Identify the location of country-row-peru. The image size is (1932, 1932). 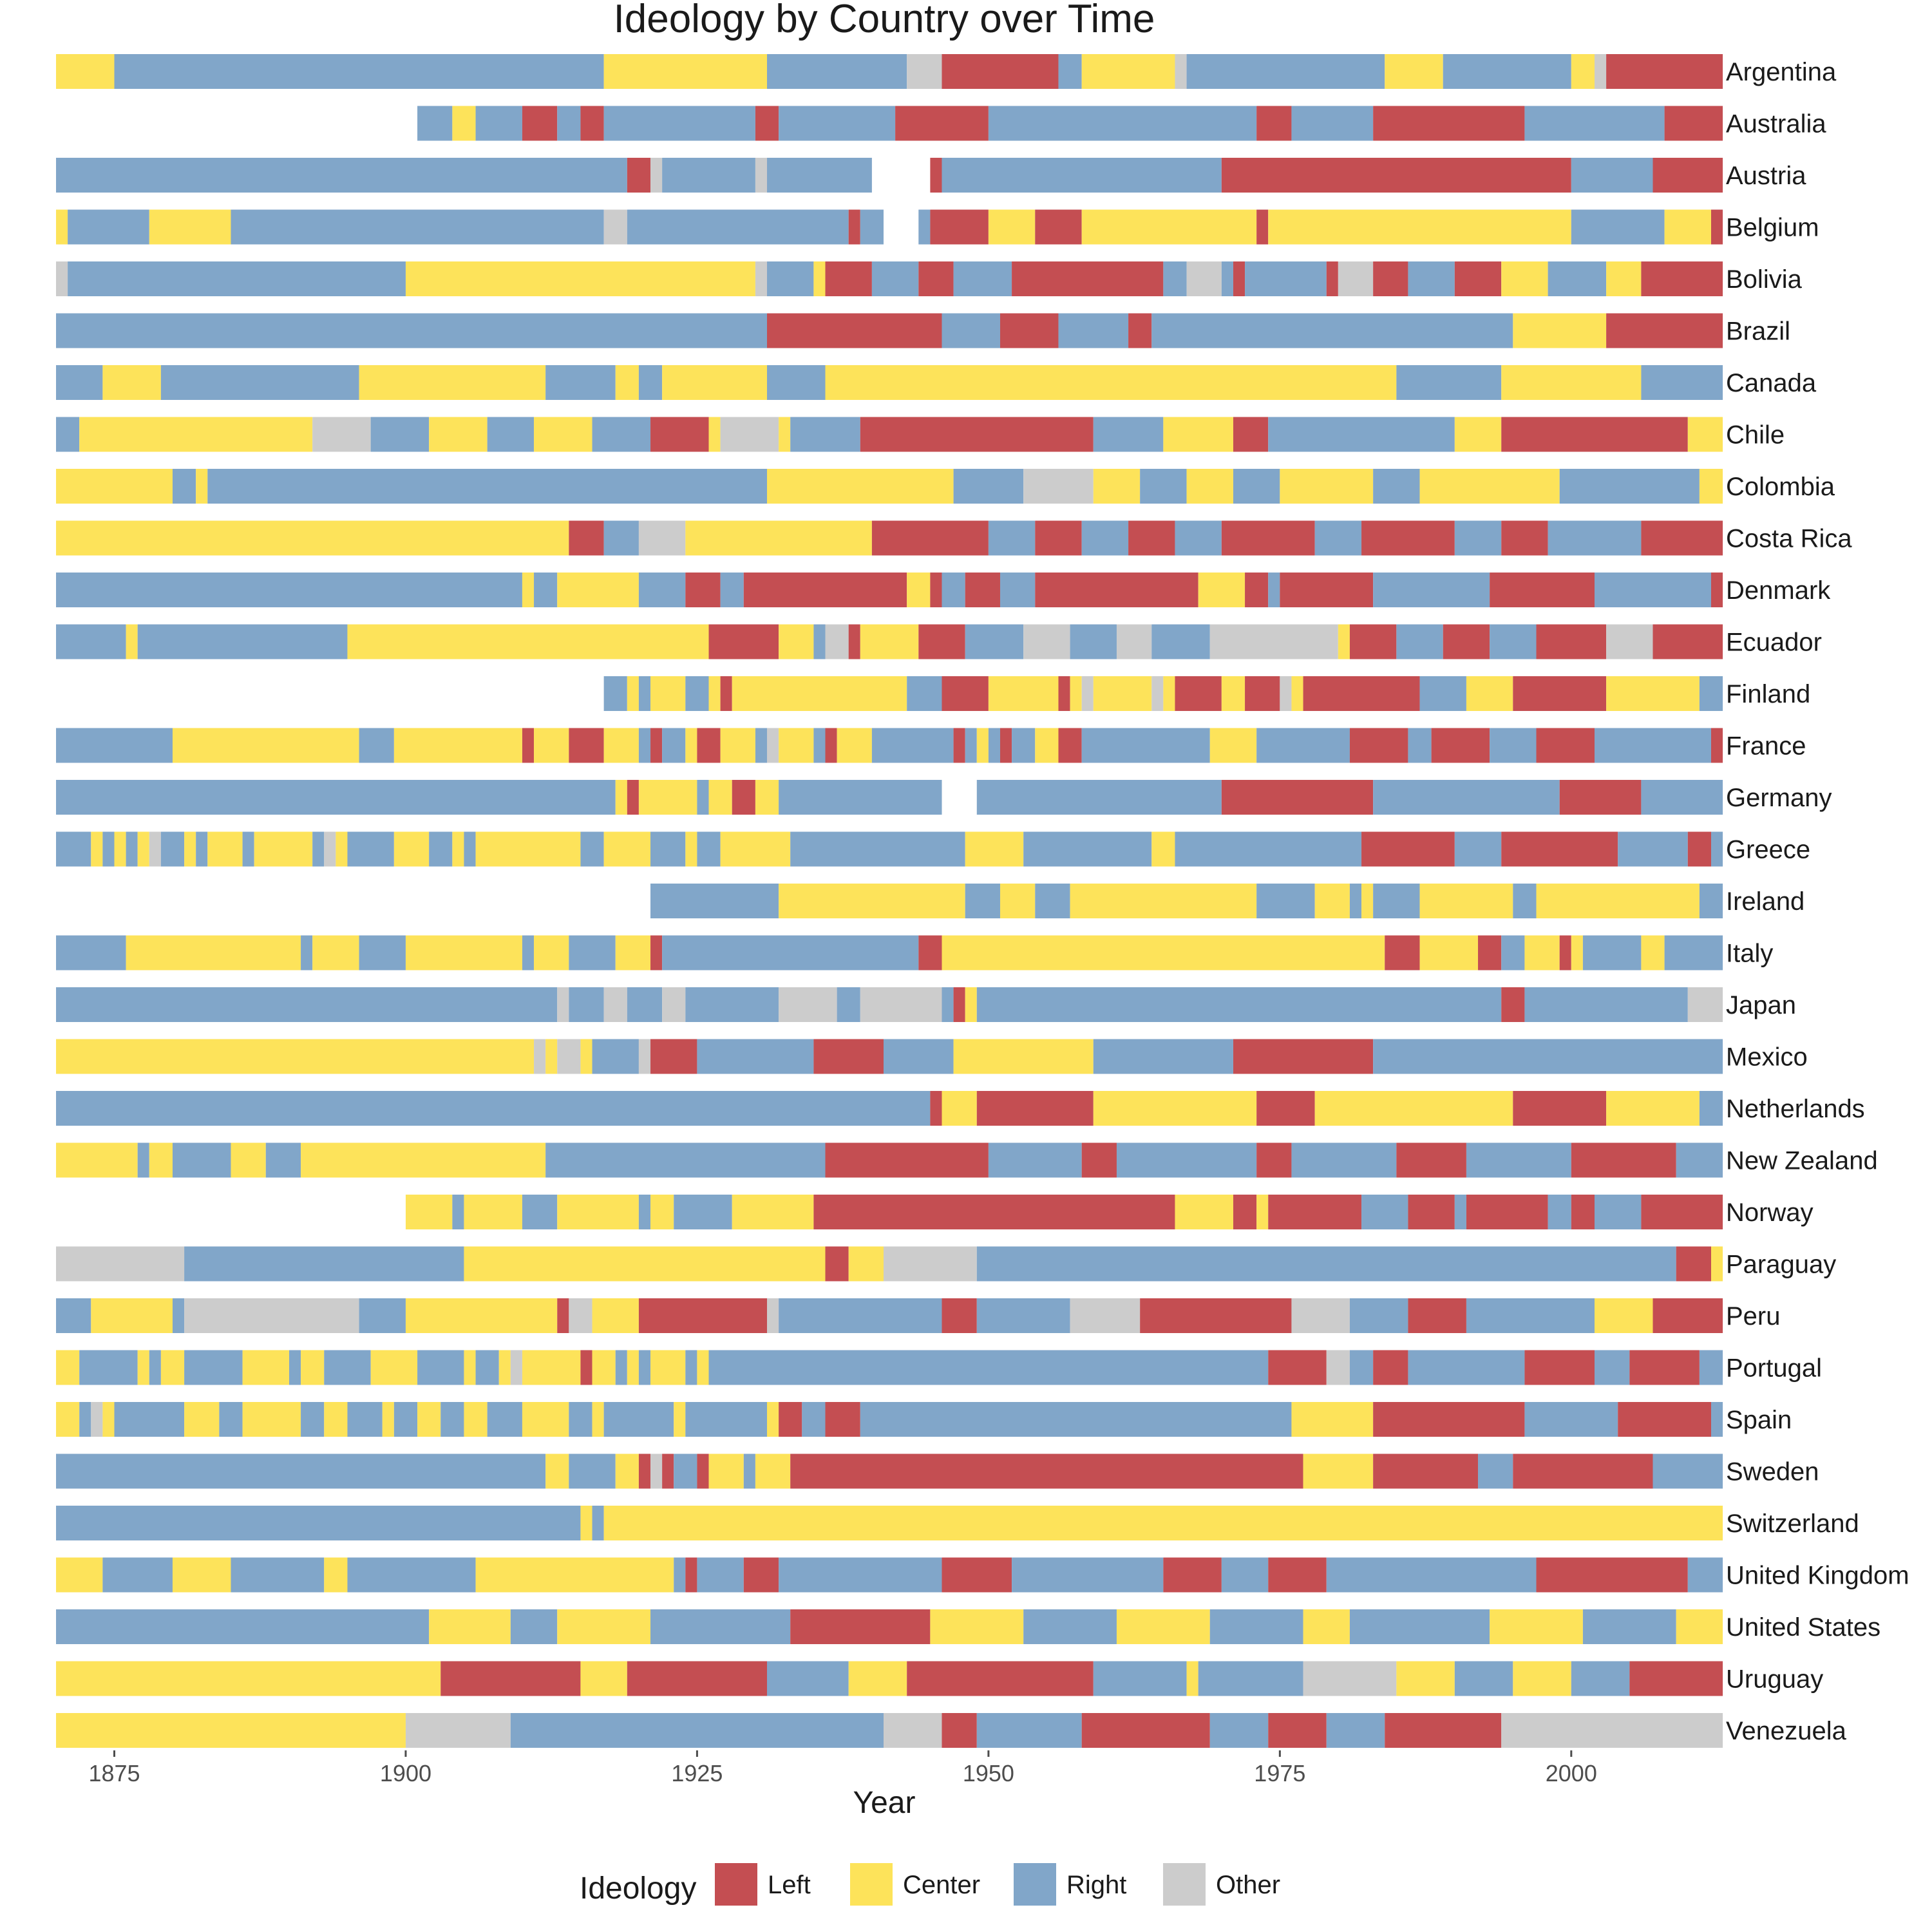
(889, 1316).